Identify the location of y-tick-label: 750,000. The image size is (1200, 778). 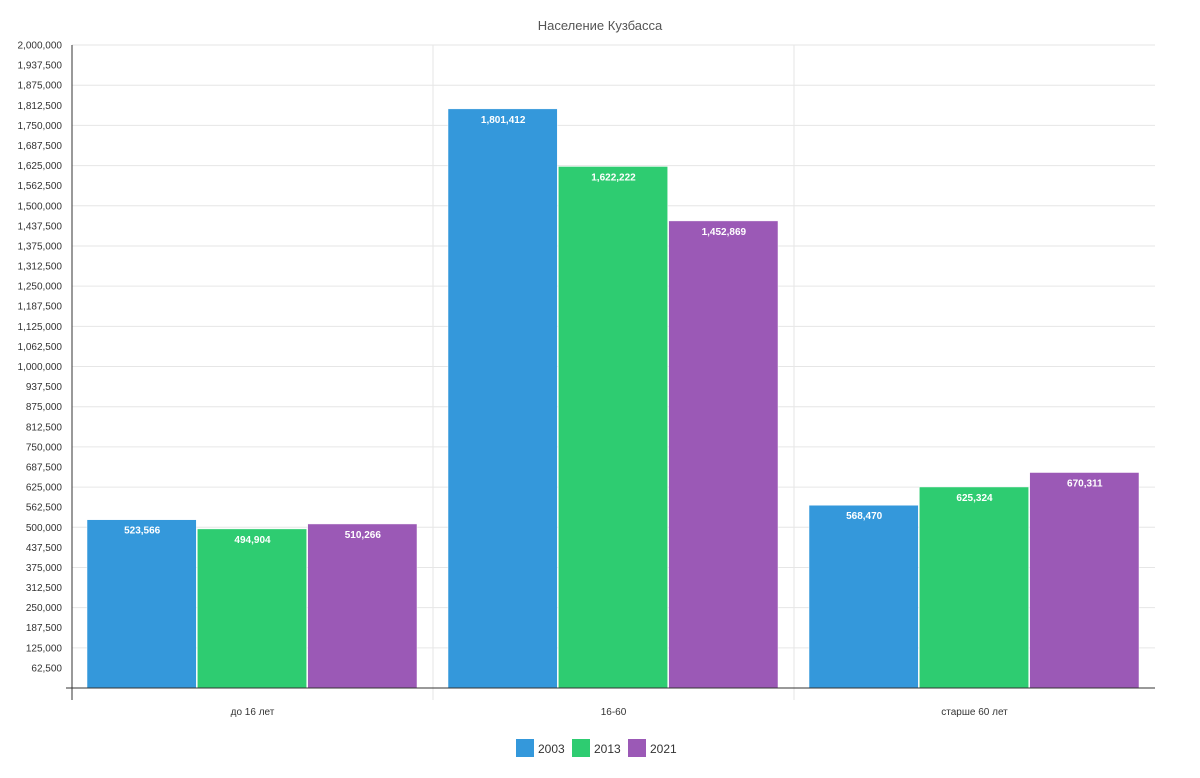
(44, 447).